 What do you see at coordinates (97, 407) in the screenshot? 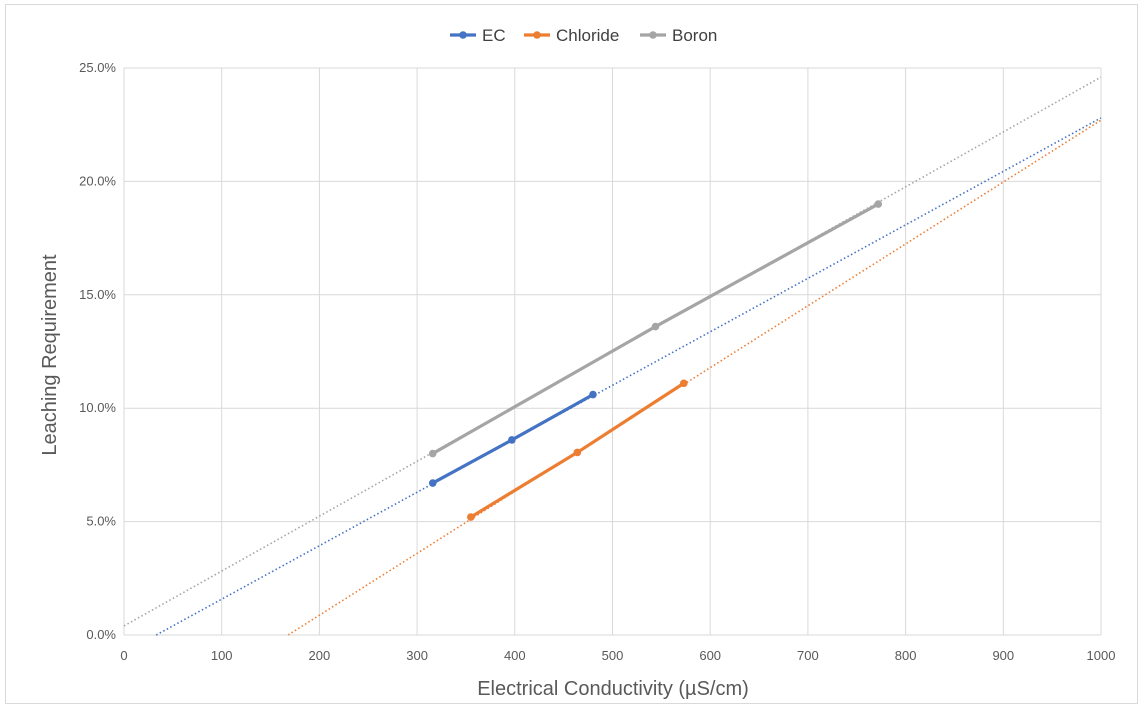
I see `y-tick-label: 10.0%` at bounding box center [97, 407].